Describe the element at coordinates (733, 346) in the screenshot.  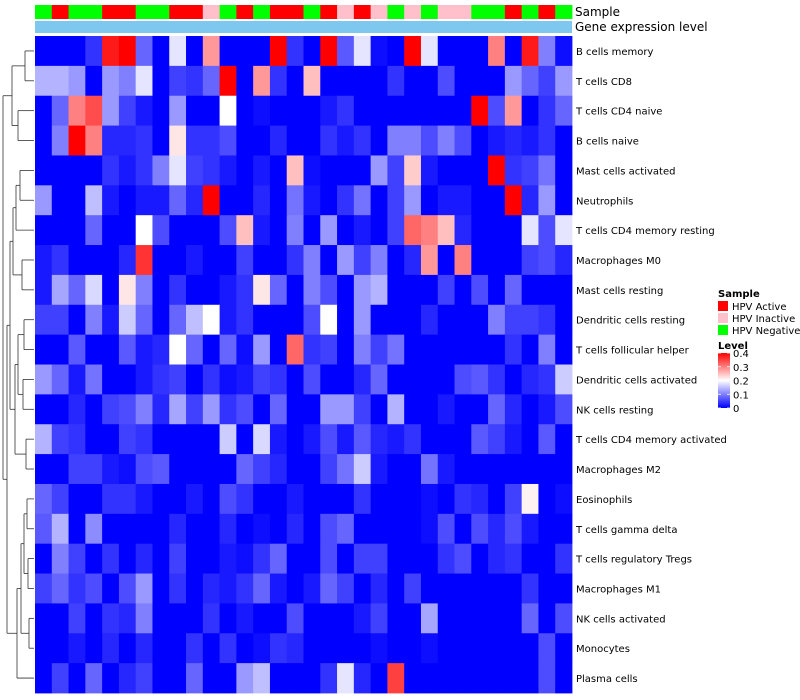
I see `level-legend-title: Level` at that location.